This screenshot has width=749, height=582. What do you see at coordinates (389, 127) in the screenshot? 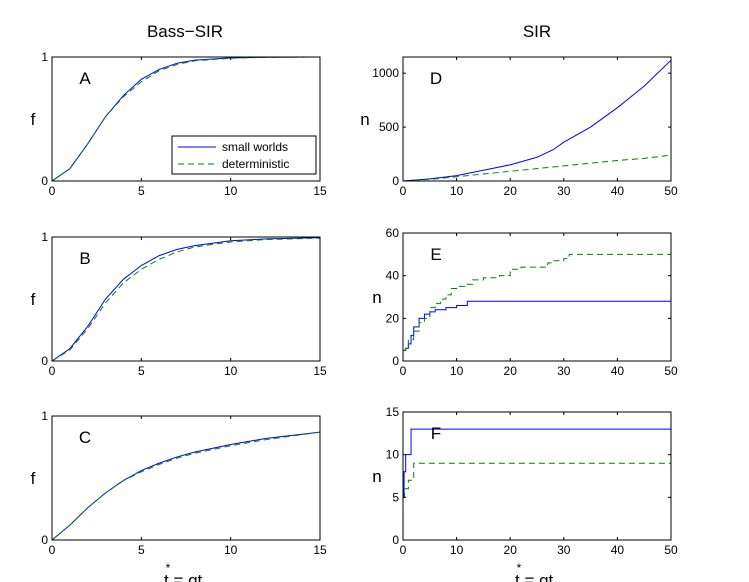
I see `y-tick-label: 500` at bounding box center [389, 127].